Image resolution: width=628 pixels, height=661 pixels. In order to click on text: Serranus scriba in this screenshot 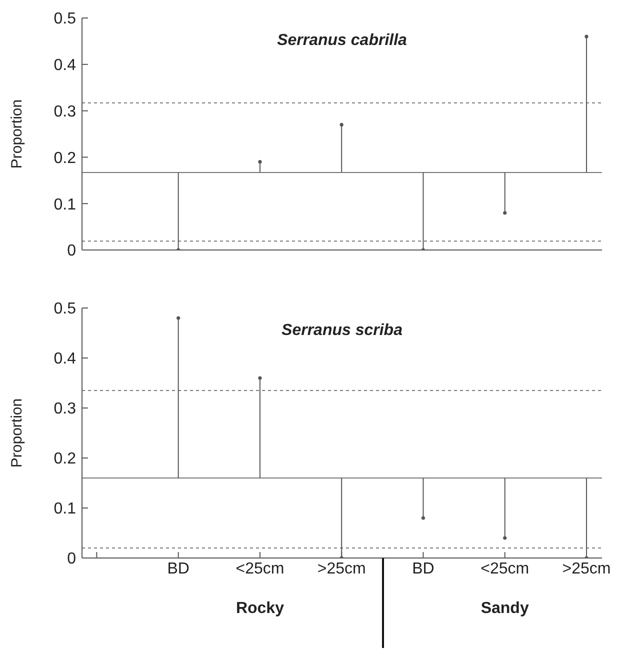, I will do `click(342, 331)`.